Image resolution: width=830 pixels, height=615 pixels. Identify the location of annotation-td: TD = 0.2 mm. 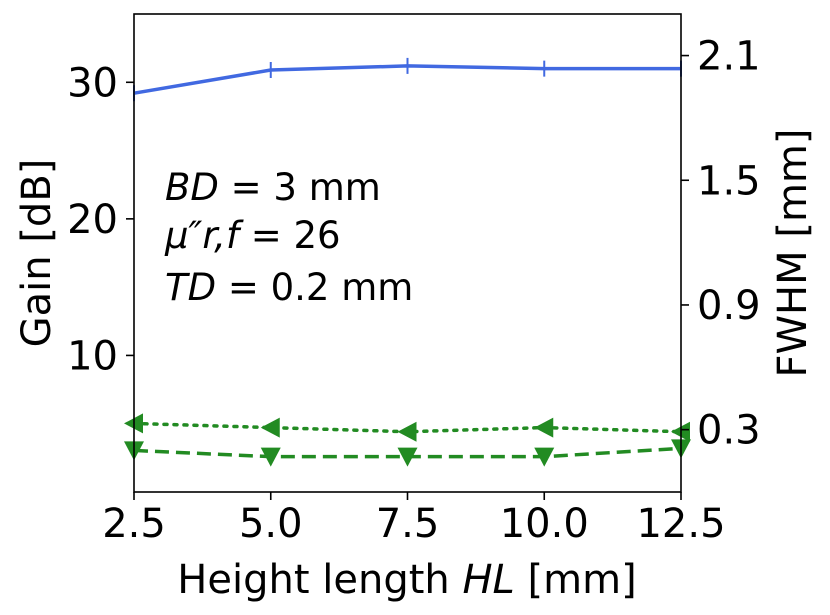
(289, 287).